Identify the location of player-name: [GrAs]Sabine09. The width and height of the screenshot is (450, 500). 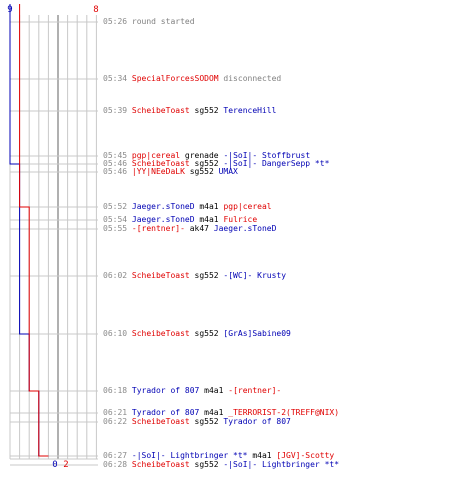
(257, 333).